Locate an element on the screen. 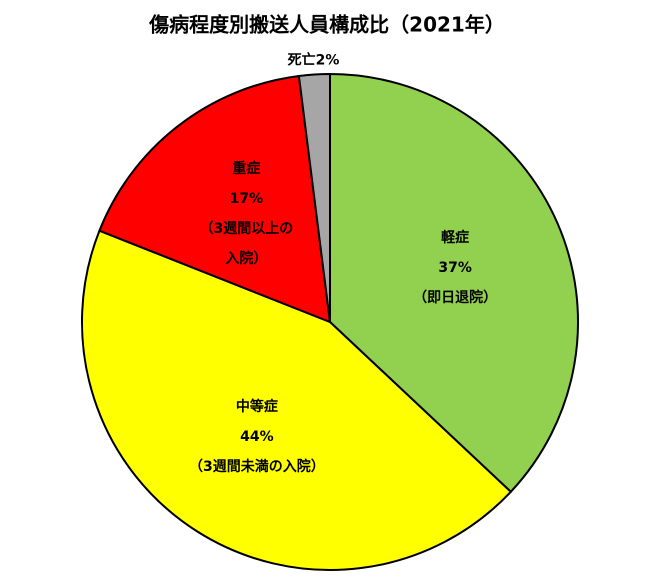 This screenshot has width=655, height=587. category-label: 死亡 is located at coordinates (301, 60).